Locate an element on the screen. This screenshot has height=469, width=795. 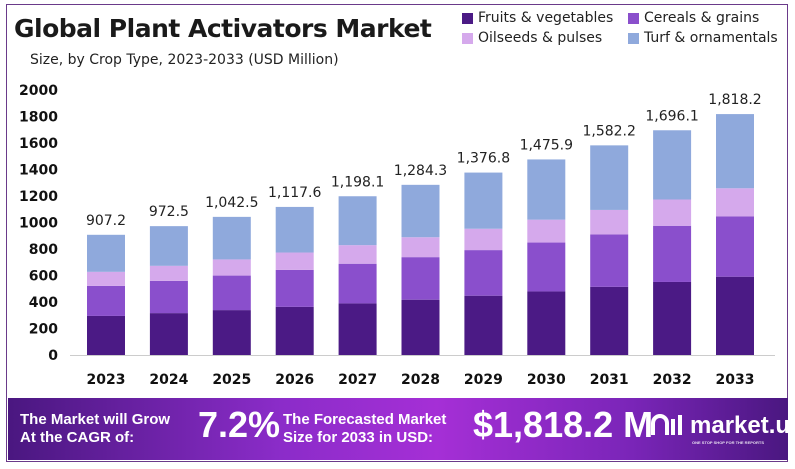
x-tick-label: 2026 is located at coordinates (294, 380).